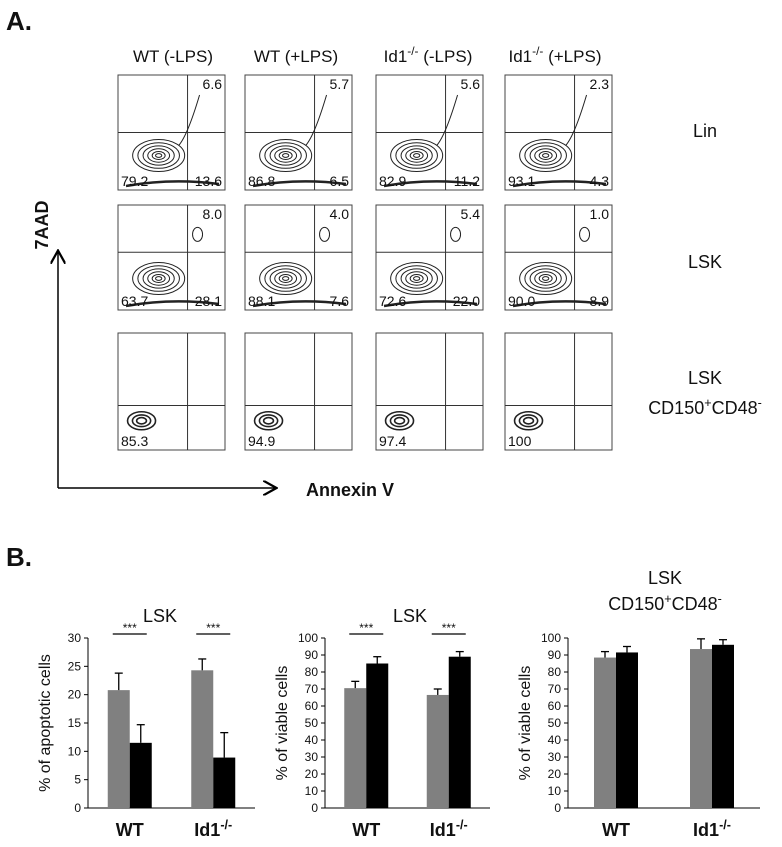 The width and height of the screenshot is (782, 847). I want to click on quadrant-value: 100, so click(520, 441).